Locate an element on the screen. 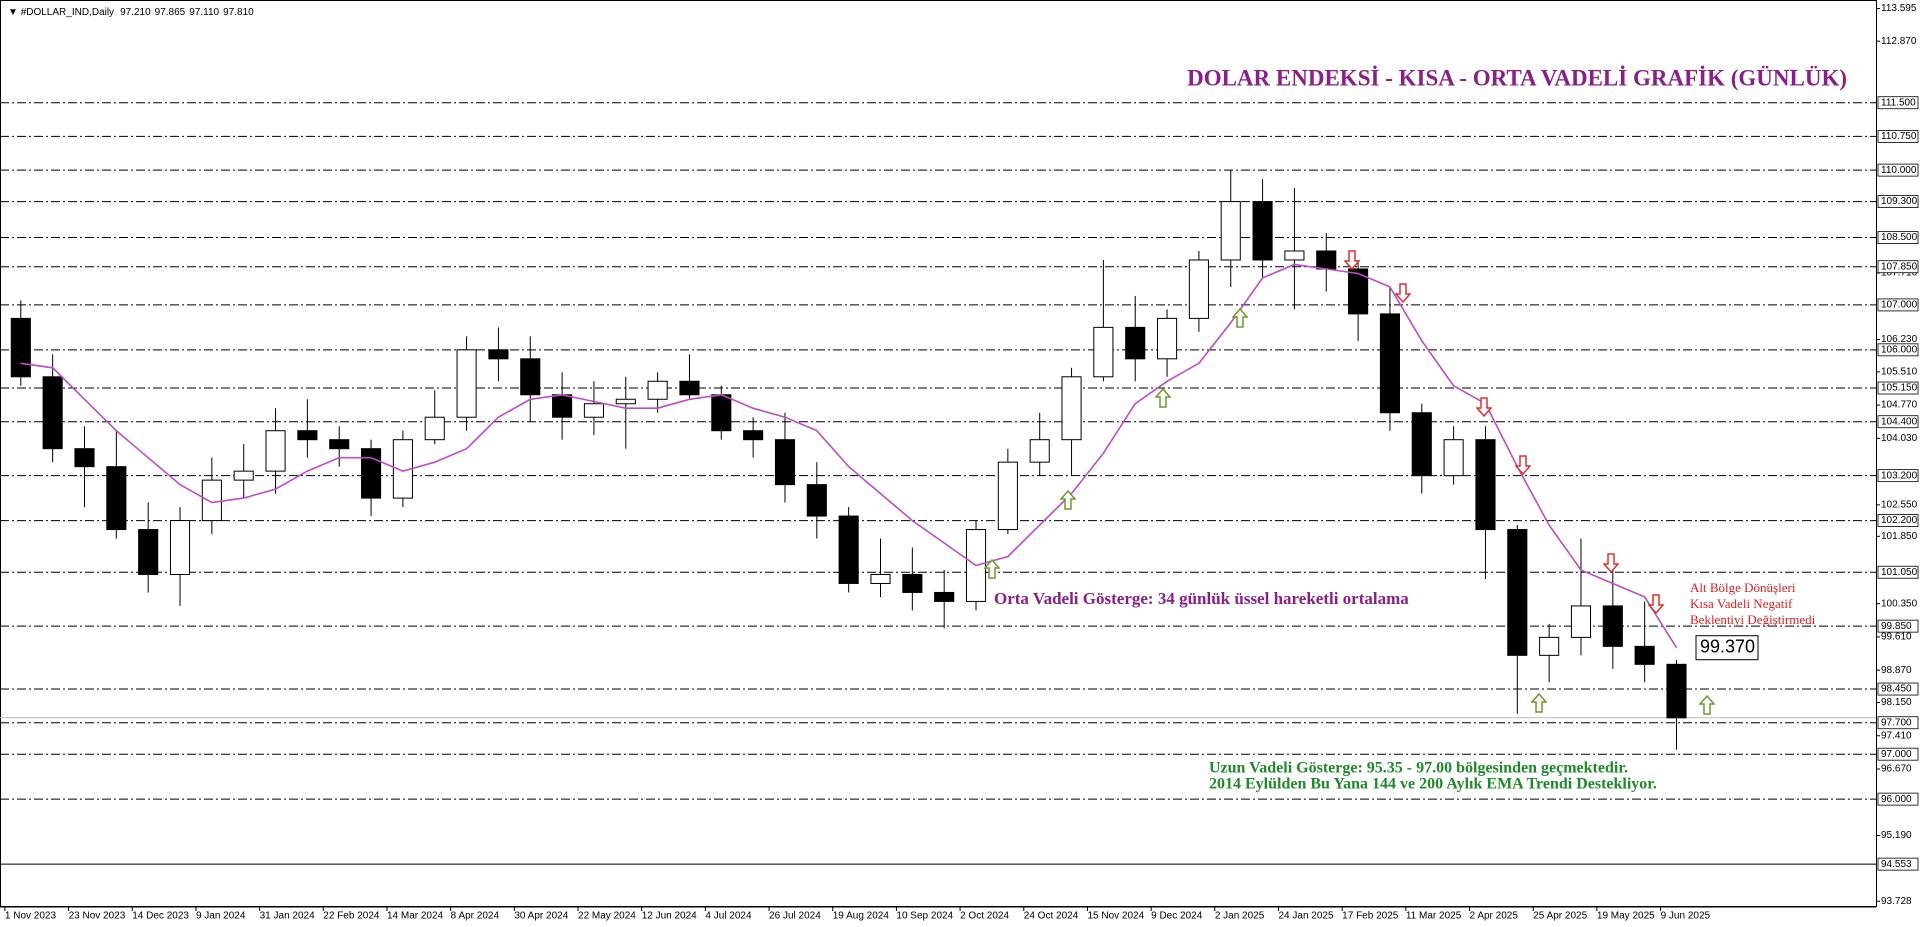 The height and width of the screenshot is (927, 1920). x-tick-label: 2 Oct 2024 is located at coordinates (984, 916).